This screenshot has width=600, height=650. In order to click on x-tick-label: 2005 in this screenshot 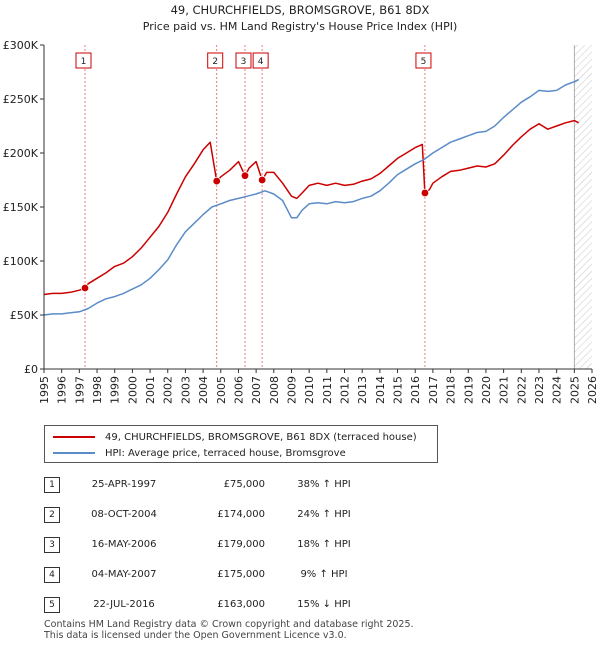, I will do `click(221, 390)`.